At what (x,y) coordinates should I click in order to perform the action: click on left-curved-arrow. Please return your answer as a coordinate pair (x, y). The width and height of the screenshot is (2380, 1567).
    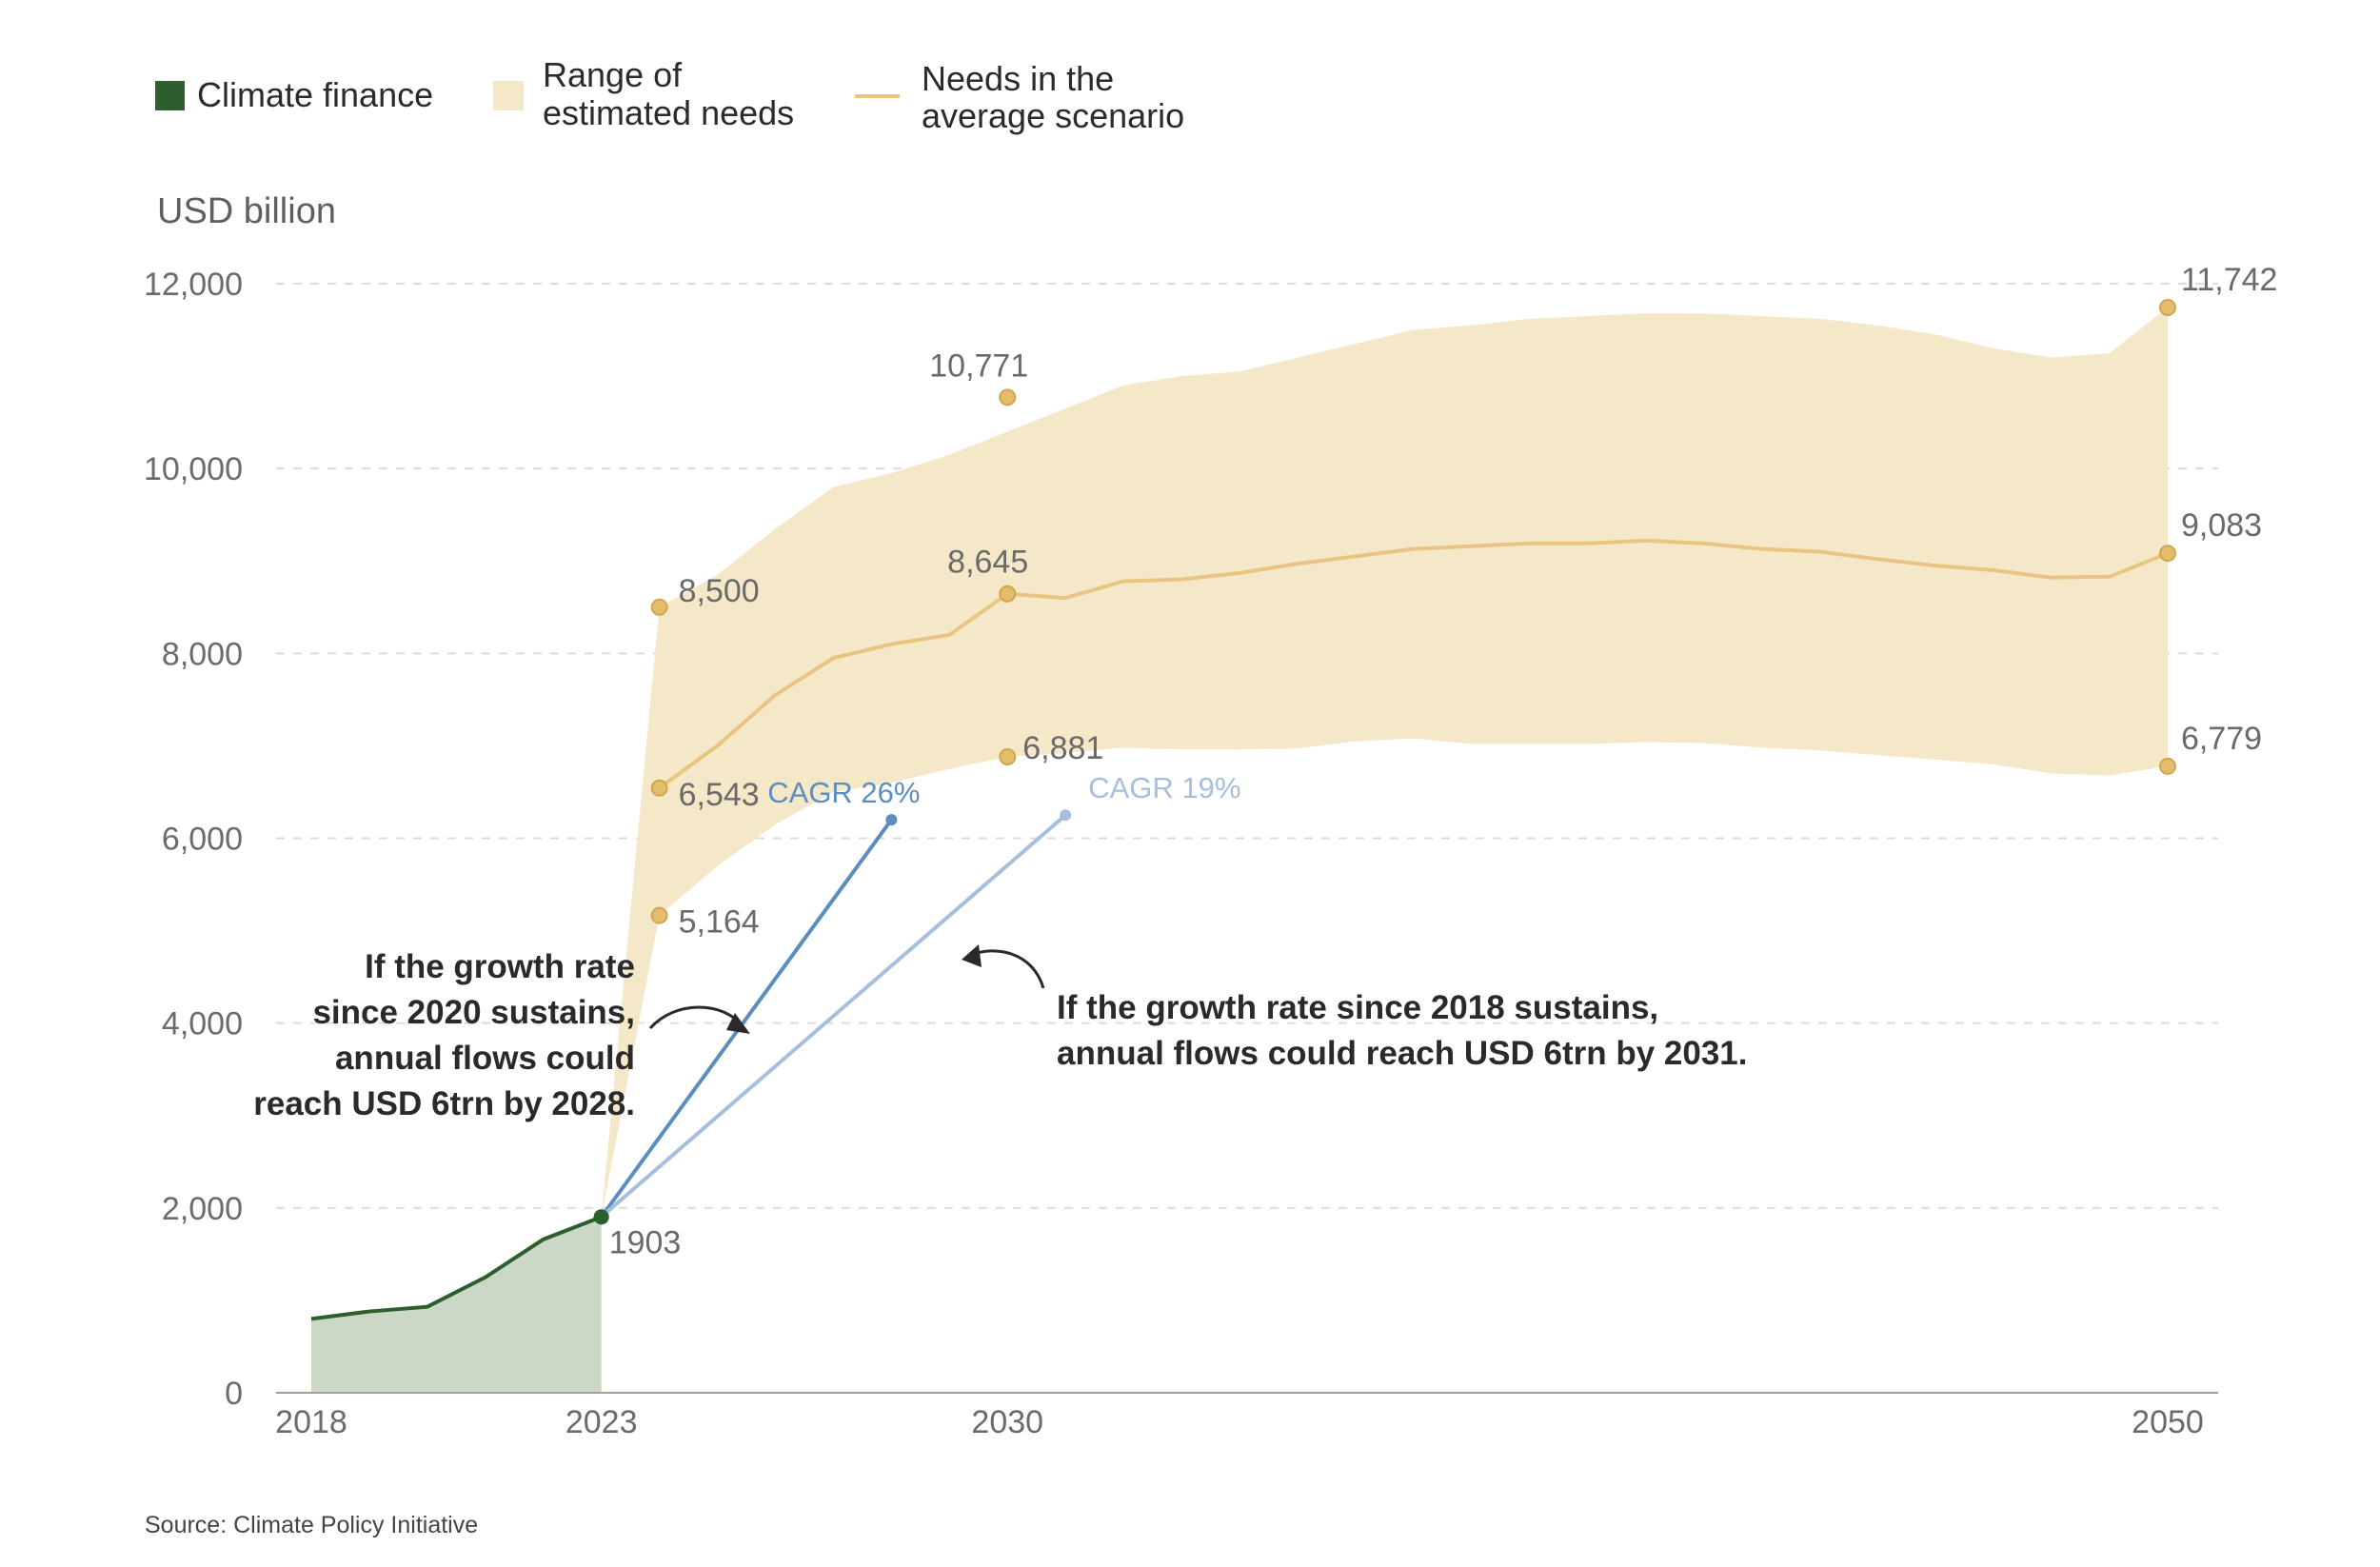
    Looking at the image, I should click on (696, 1017).